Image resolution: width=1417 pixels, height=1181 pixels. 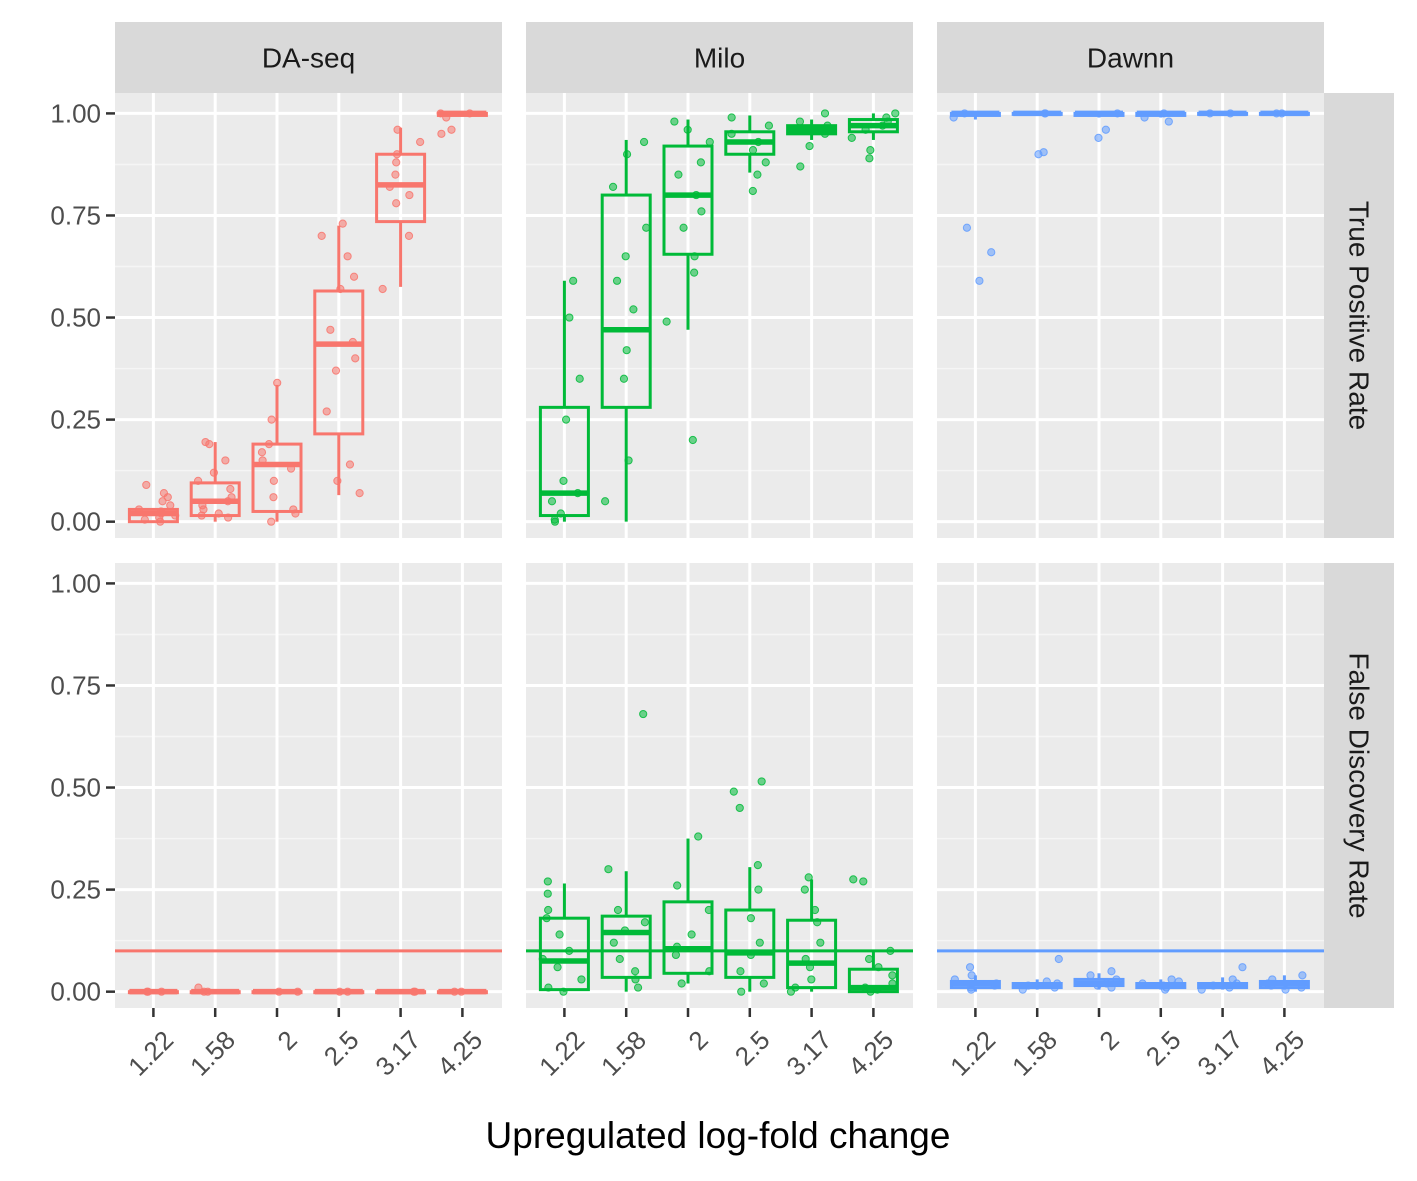 I want to click on strip-milo: Milo, so click(x=719, y=57).